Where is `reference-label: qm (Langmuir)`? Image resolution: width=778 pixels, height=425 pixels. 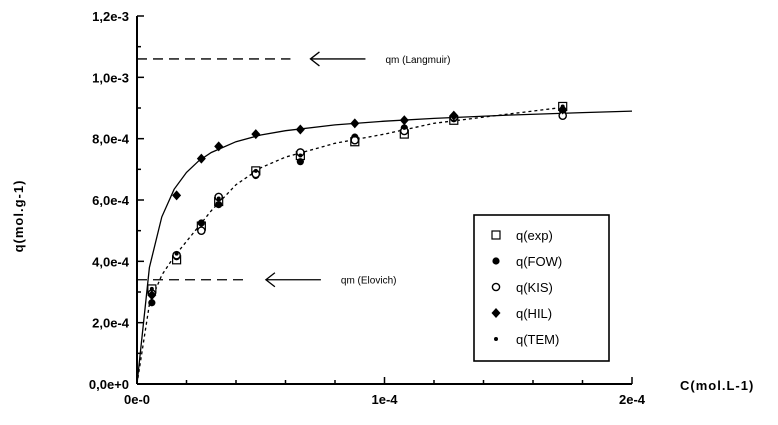
reference-label: qm (Langmuir) is located at coordinates (417, 60).